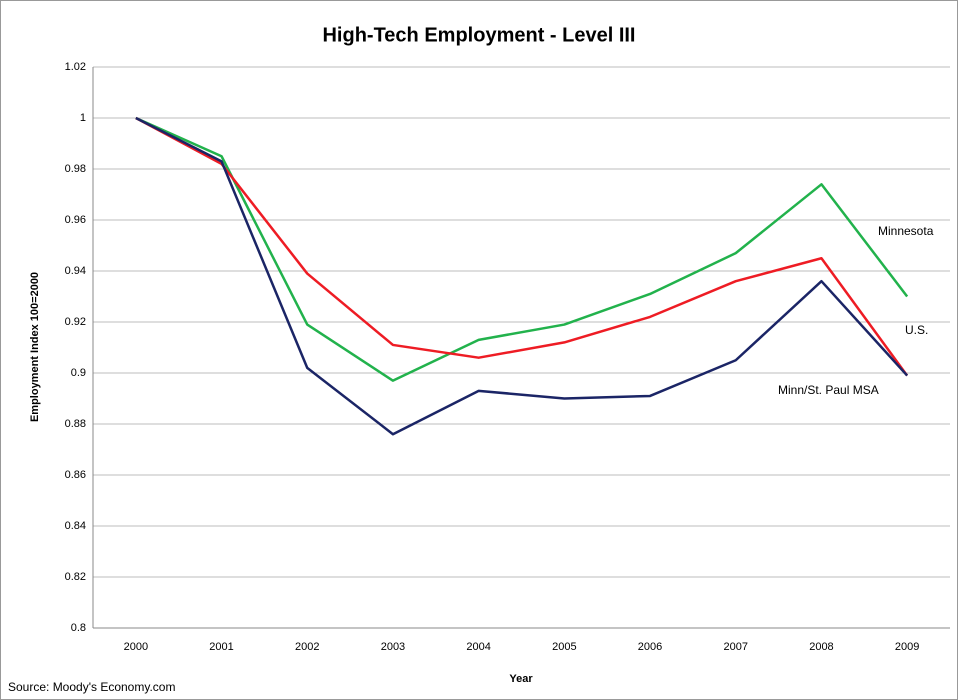 The image size is (958, 700). Describe the element at coordinates (75, 169) in the screenshot. I see `y-tick-label: 0.98` at that location.